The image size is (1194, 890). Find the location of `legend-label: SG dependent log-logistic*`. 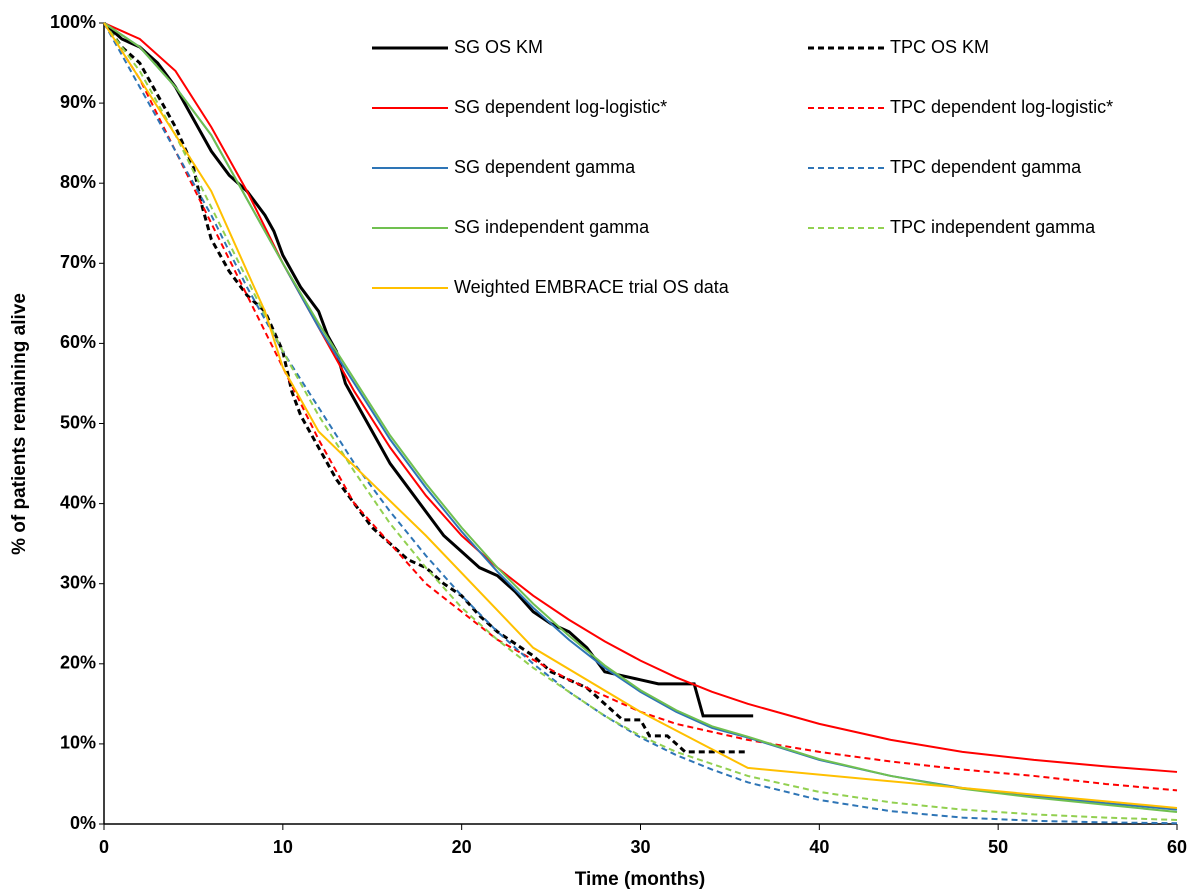

legend-label: SG dependent log-logistic* is located at coordinates (560, 107).